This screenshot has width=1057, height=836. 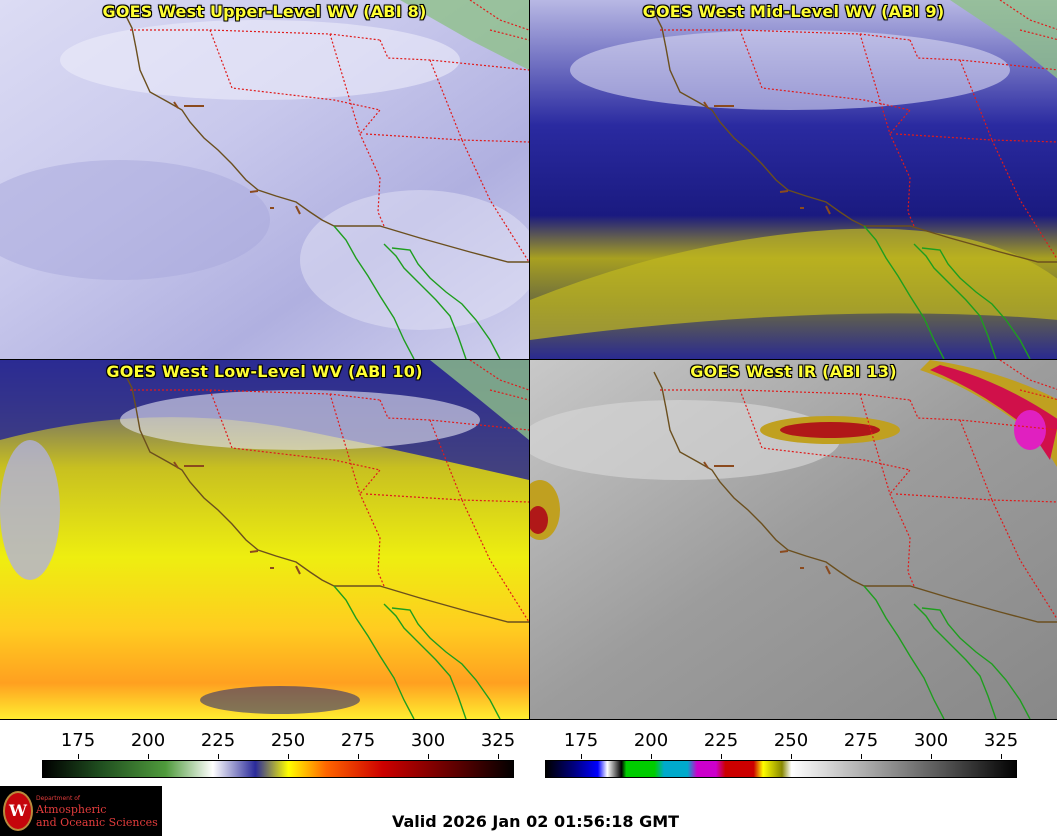 What do you see at coordinates (861, 740) in the screenshot?
I see `ir-tick-label: 275` at bounding box center [861, 740].